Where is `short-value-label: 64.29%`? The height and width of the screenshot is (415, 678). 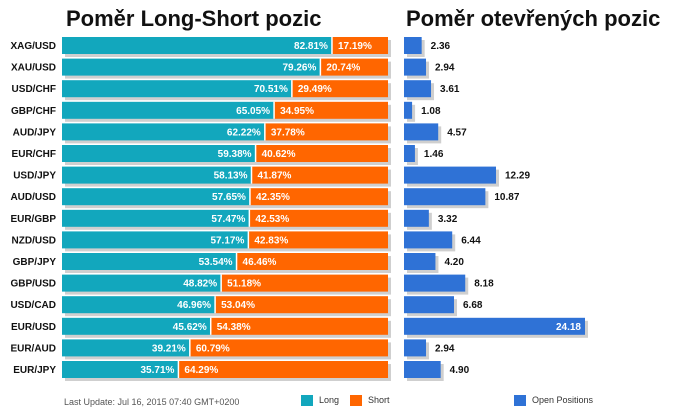 short-value-label: 64.29% is located at coordinates (201, 370).